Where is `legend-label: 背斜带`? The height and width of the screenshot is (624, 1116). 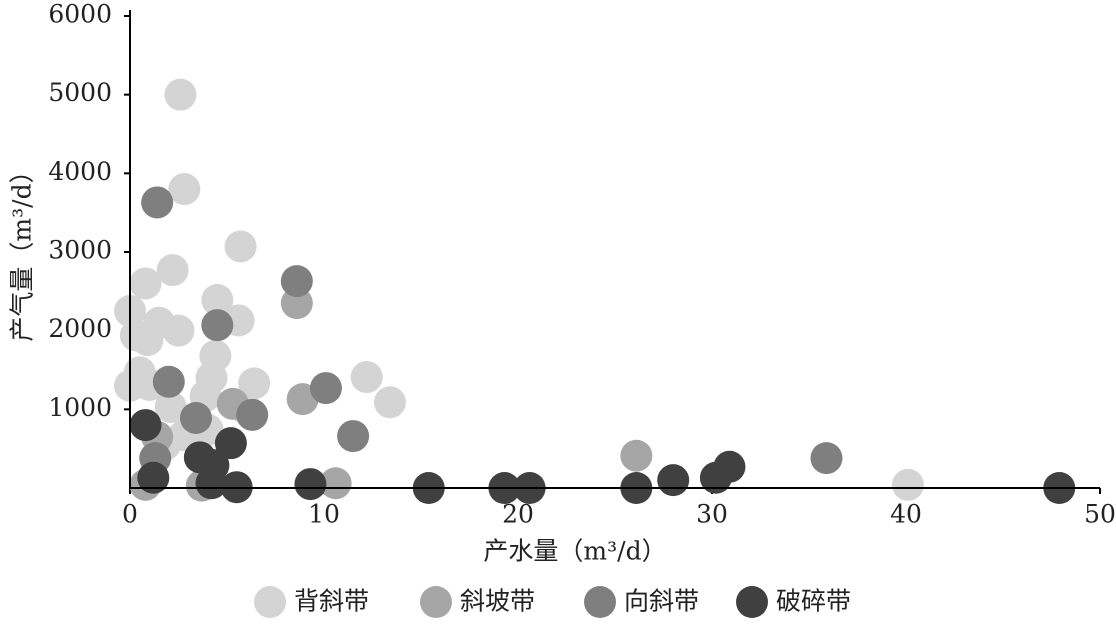 legend-label: 背斜带 is located at coordinates (331, 601).